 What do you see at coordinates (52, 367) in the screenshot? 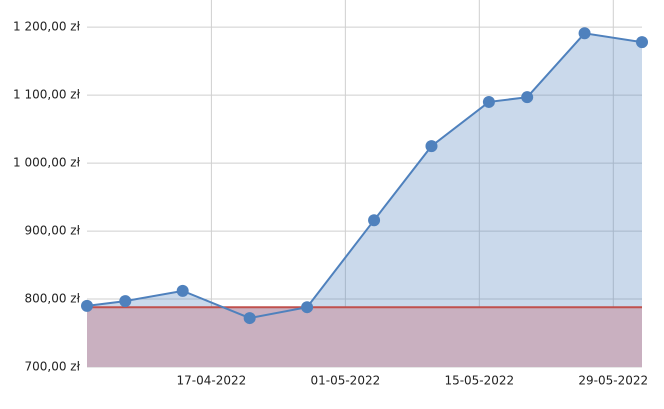
I see `y-tick-label: 700,00 zł` at bounding box center [52, 367].